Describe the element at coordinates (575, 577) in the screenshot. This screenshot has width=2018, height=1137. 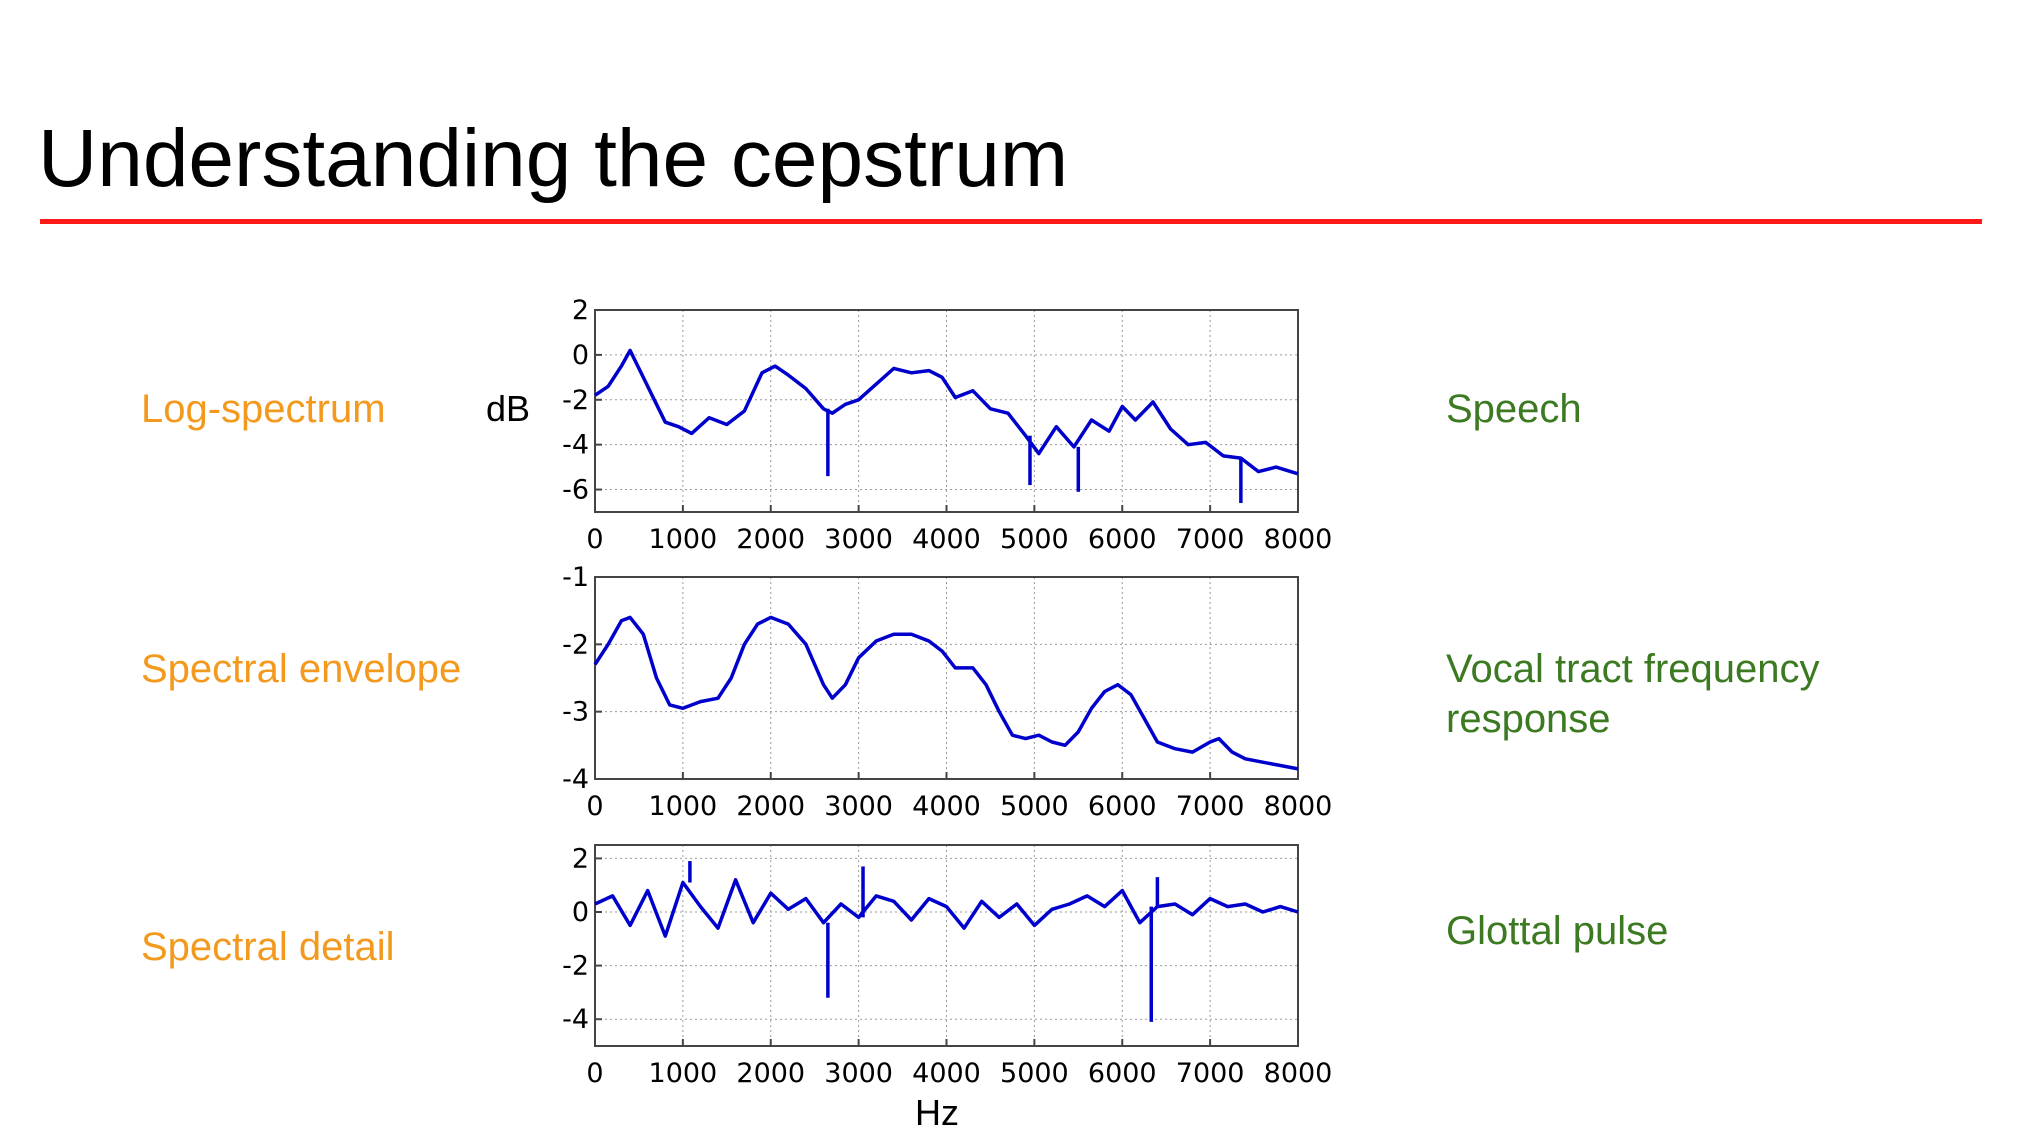
I see `y-tick-label: -1` at that location.